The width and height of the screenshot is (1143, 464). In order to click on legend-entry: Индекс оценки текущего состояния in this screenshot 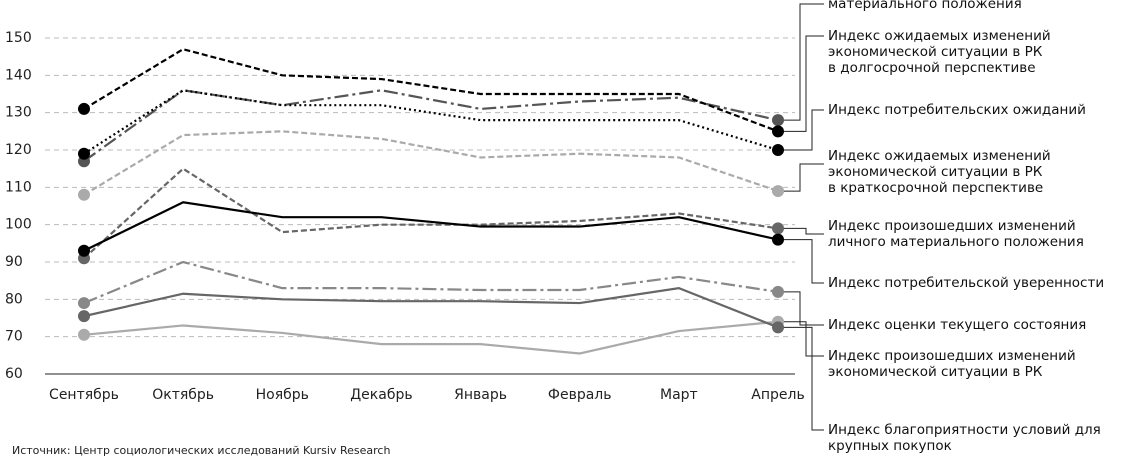, I will do `click(957, 325)`.